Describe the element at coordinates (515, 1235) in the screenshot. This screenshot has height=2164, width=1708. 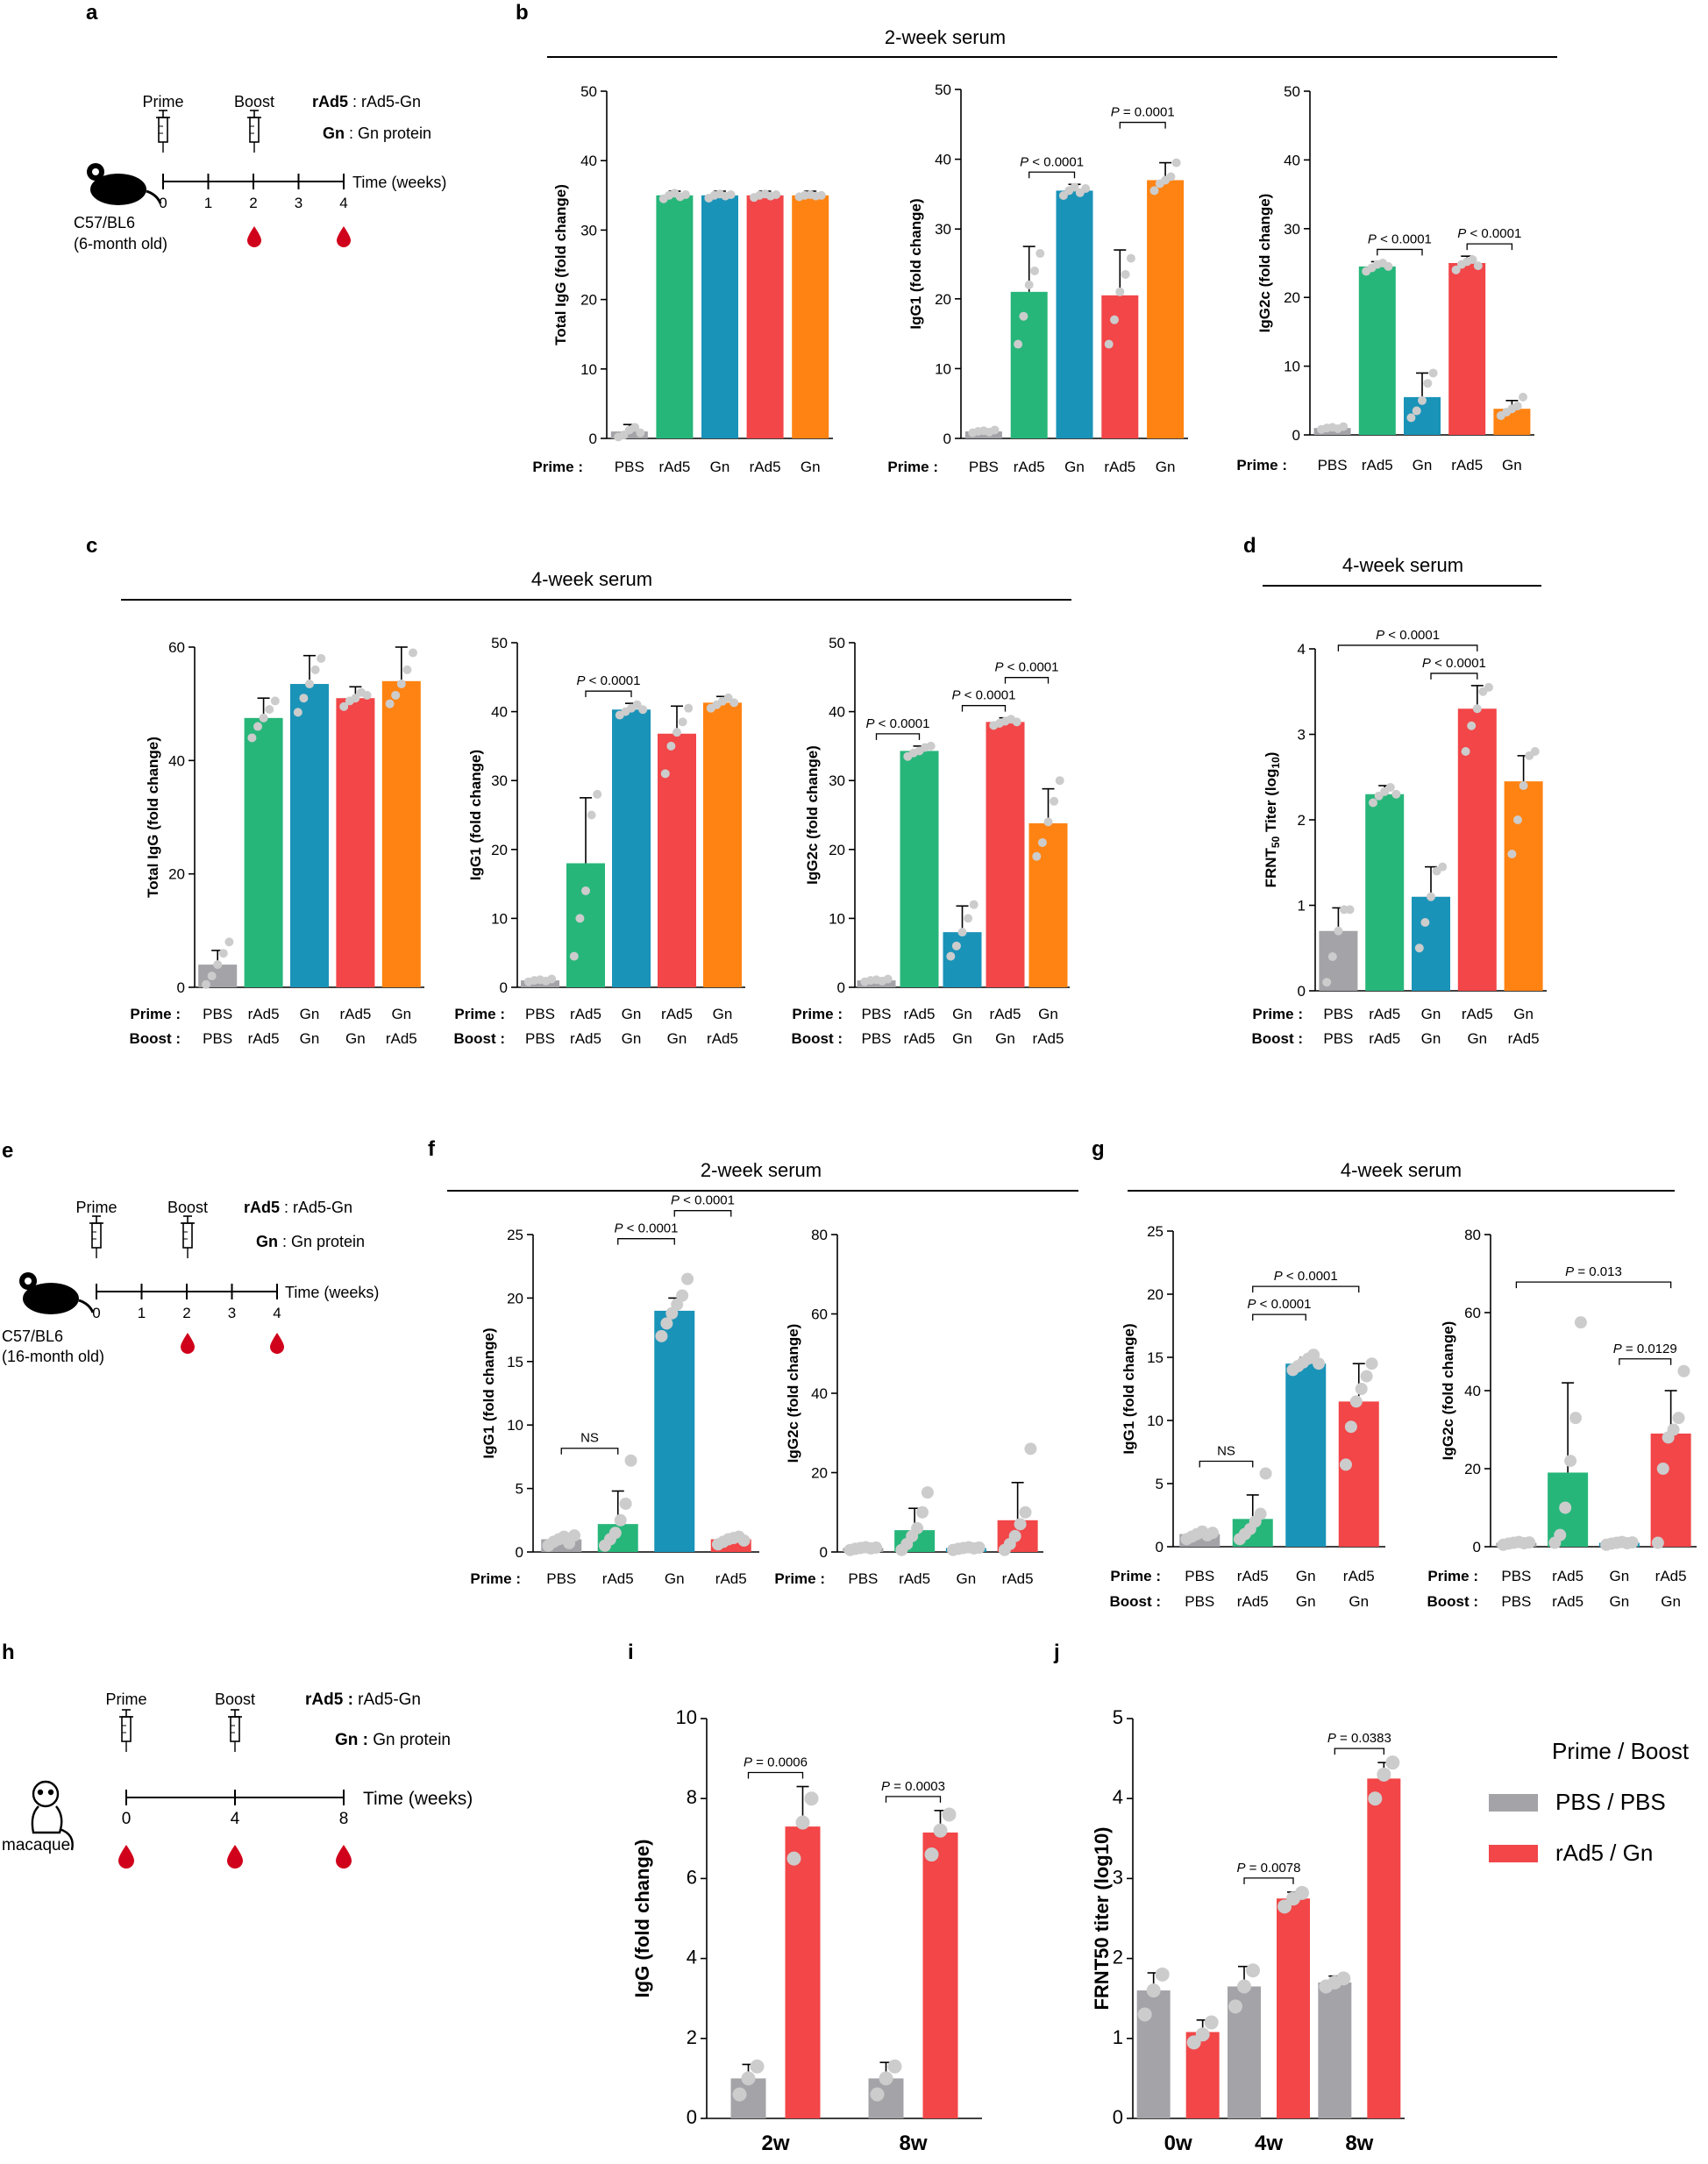
I see `y-tick-label: 25` at that location.